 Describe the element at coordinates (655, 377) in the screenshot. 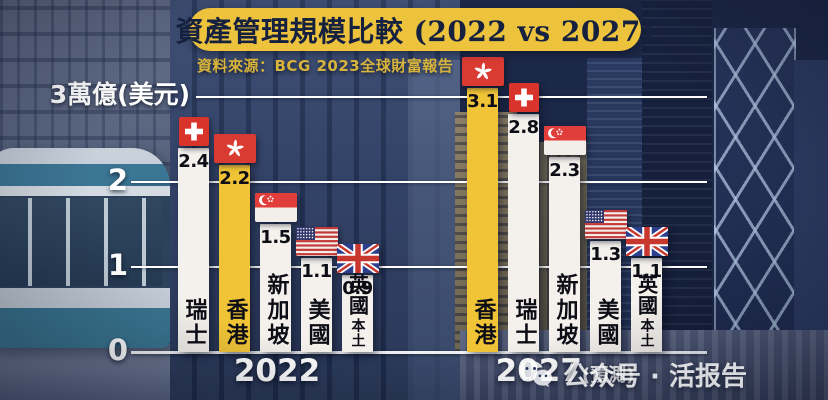

I see `watermark-text: 公众号 · 活报告` at that location.